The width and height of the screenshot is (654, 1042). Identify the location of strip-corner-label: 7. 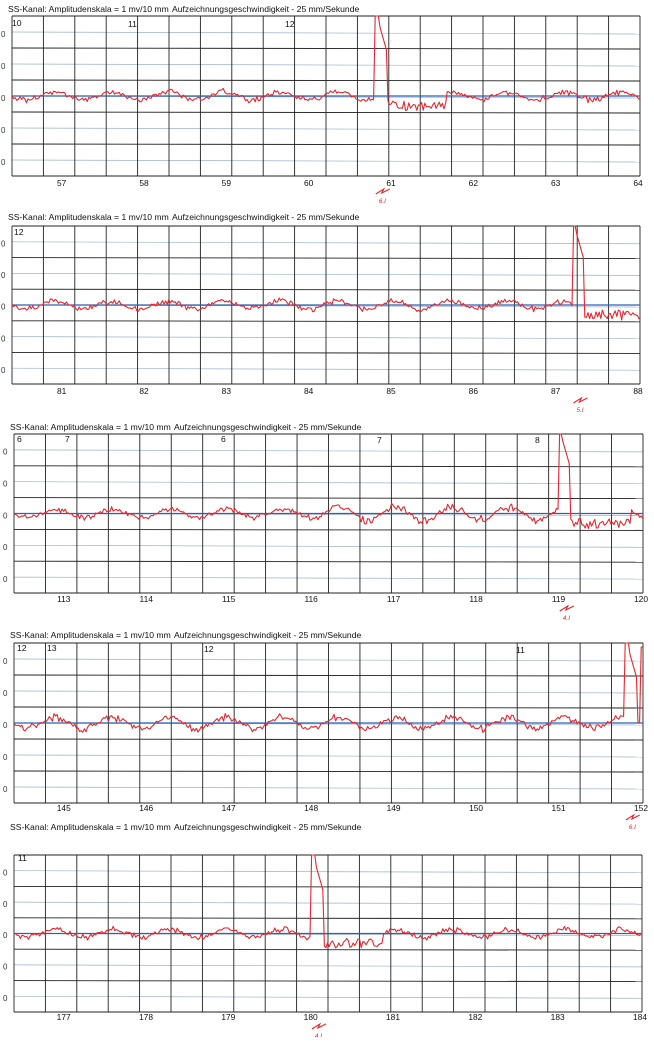
(67, 439).